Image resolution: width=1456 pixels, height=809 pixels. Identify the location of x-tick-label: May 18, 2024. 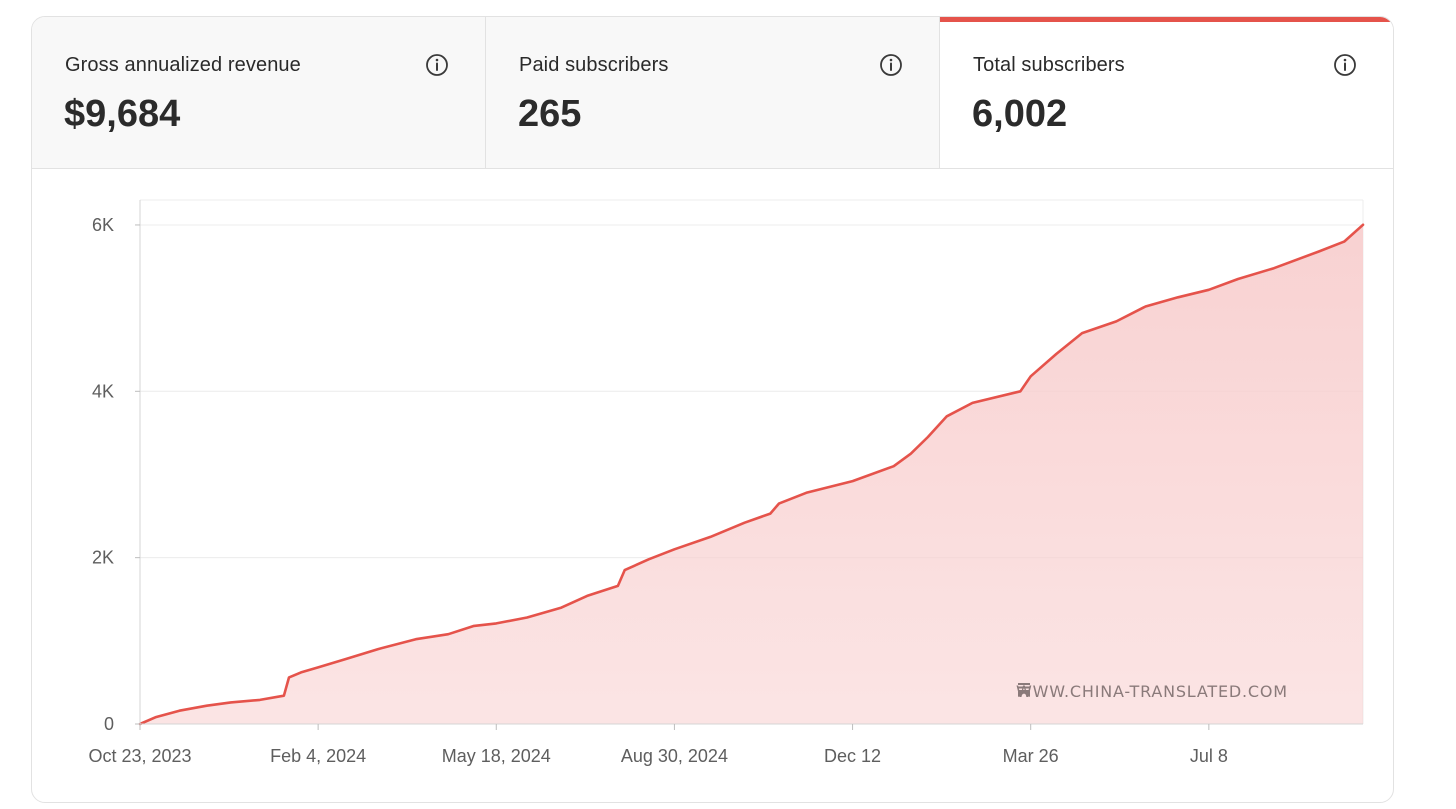
(496, 756).